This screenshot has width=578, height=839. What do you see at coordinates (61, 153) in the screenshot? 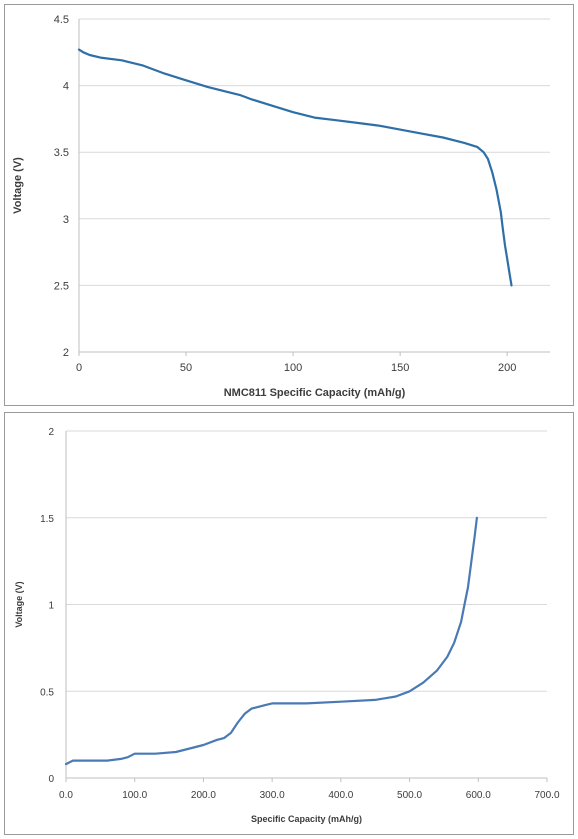
I see `y-tick-label: 3.5` at bounding box center [61, 153].